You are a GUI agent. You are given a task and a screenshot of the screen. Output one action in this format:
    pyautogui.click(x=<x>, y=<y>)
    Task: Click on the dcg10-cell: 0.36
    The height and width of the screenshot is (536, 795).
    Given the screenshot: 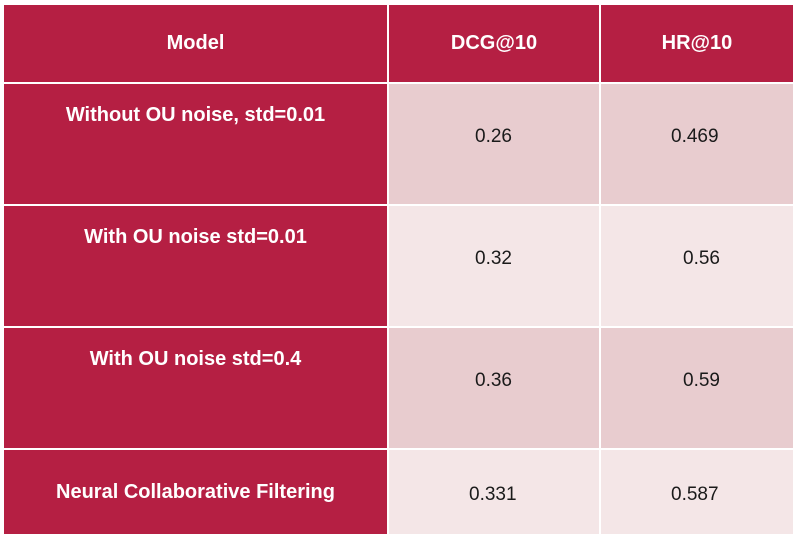 What is the action you would take?
    pyautogui.click(x=494, y=388)
    